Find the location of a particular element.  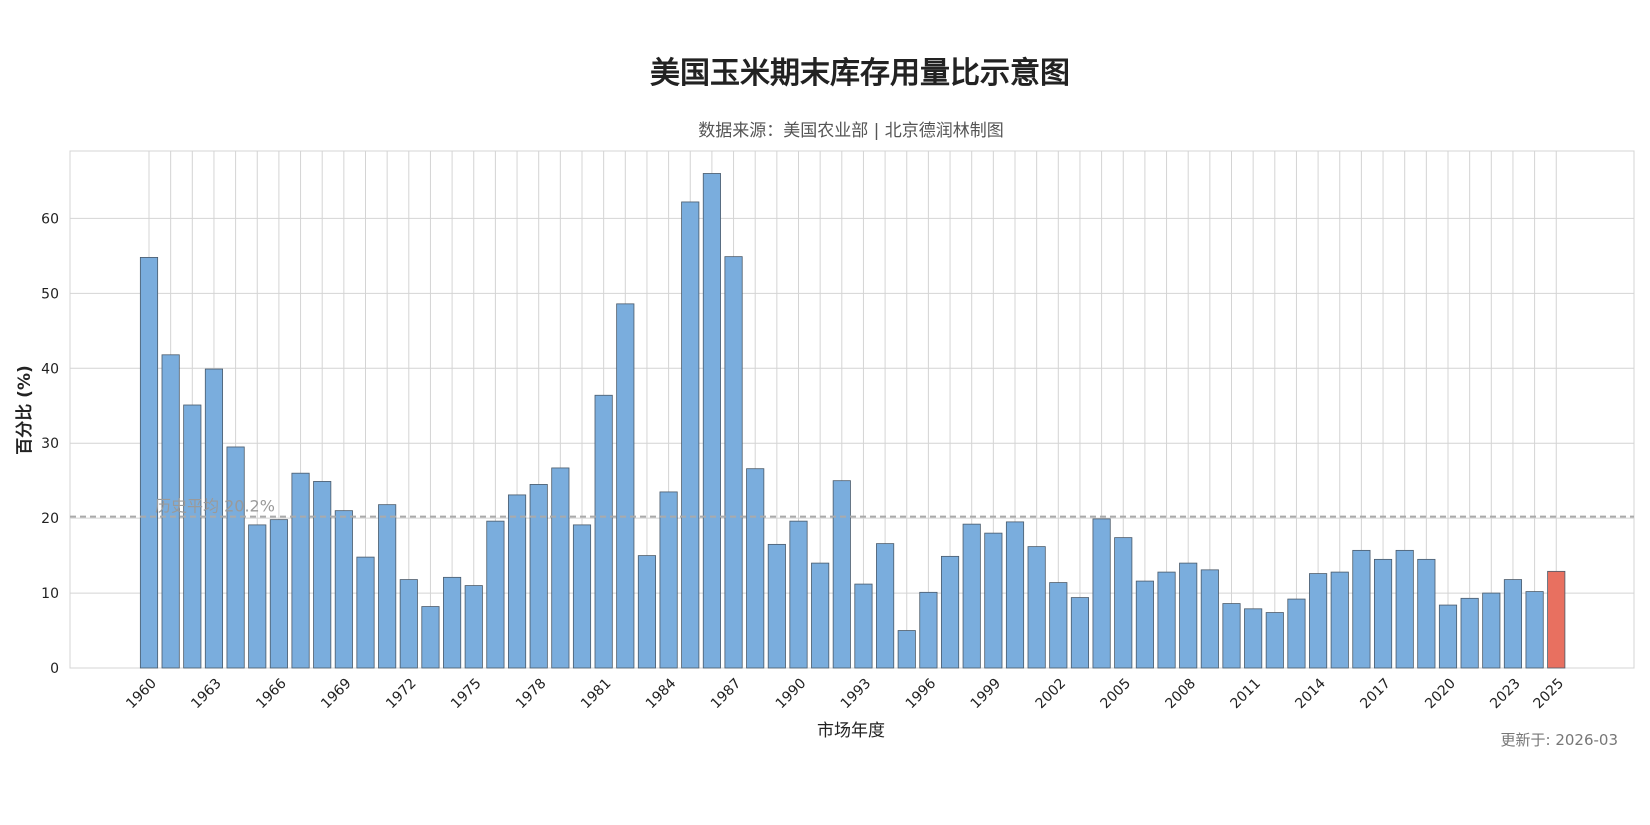

updated-note: 更新于: 2026-03 is located at coordinates (1560, 740).